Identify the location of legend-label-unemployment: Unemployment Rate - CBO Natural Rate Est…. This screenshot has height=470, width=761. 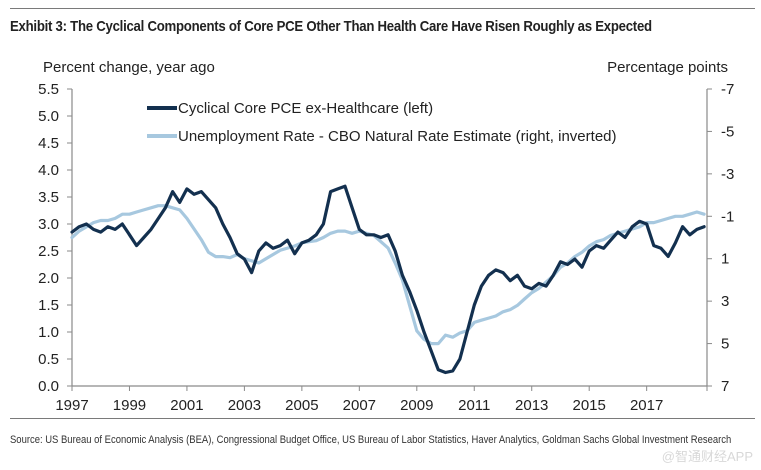
(397, 136).